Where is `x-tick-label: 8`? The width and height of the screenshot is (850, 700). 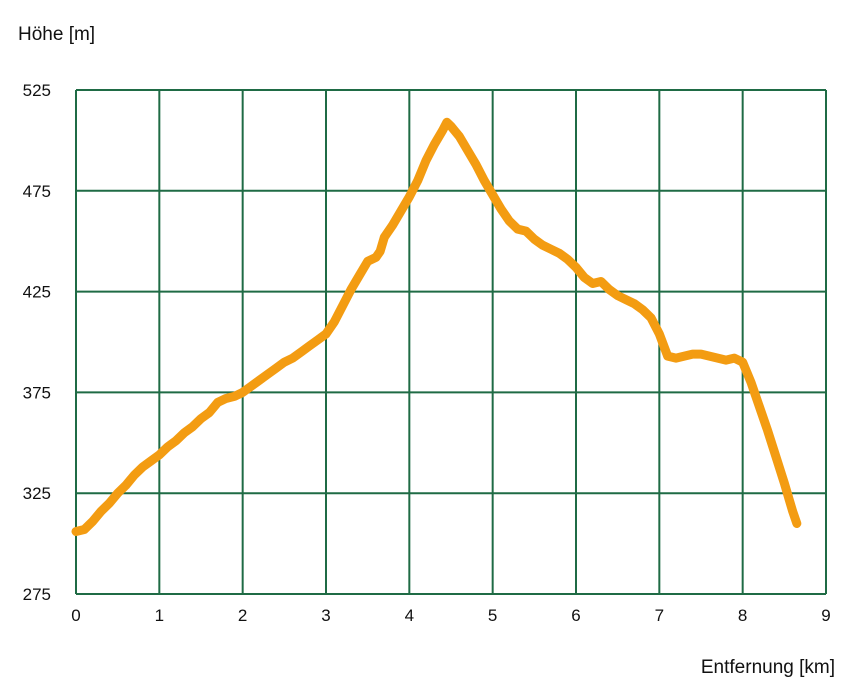 x-tick-label: 8 is located at coordinates (742, 615).